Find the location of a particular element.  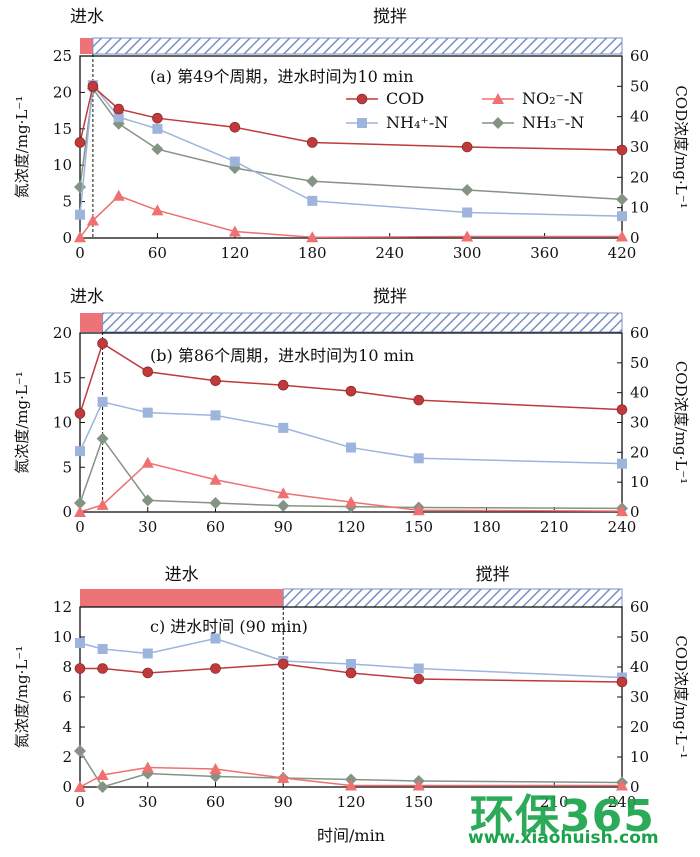

x-tick-label: 360 is located at coordinates (544, 253).